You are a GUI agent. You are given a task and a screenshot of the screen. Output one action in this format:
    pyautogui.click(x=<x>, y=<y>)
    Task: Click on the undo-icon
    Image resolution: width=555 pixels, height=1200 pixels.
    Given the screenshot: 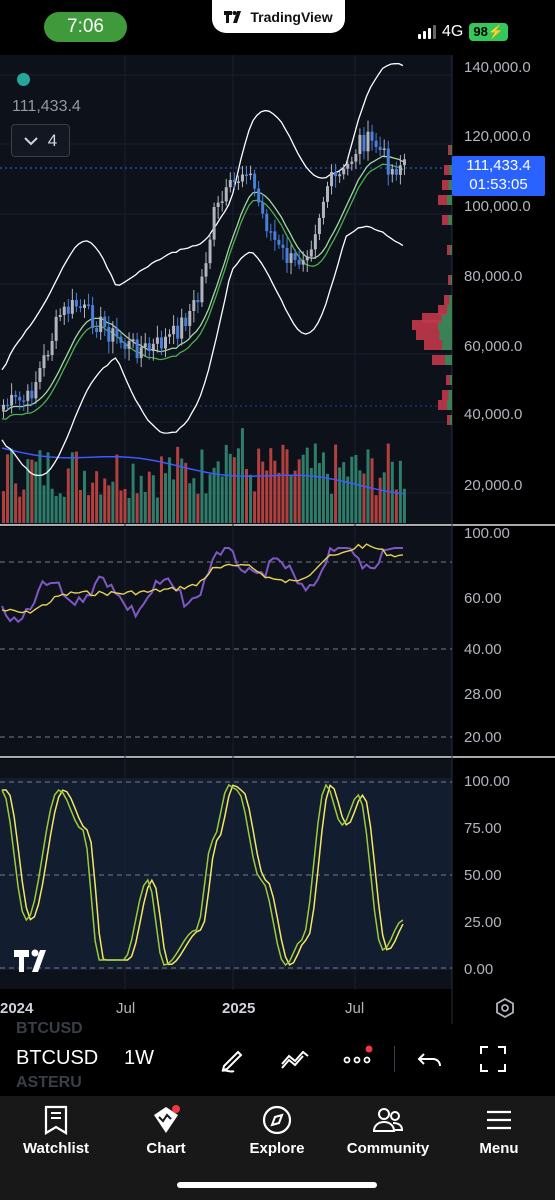 What is the action you would take?
    pyautogui.click(x=431, y=1059)
    